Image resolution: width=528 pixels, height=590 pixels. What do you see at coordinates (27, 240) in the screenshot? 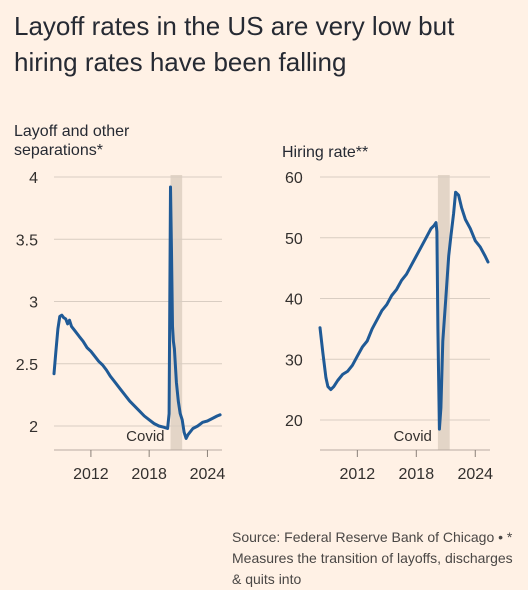
I see `layoff-ytick-label: 3.5` at bounding box center [27, 240].